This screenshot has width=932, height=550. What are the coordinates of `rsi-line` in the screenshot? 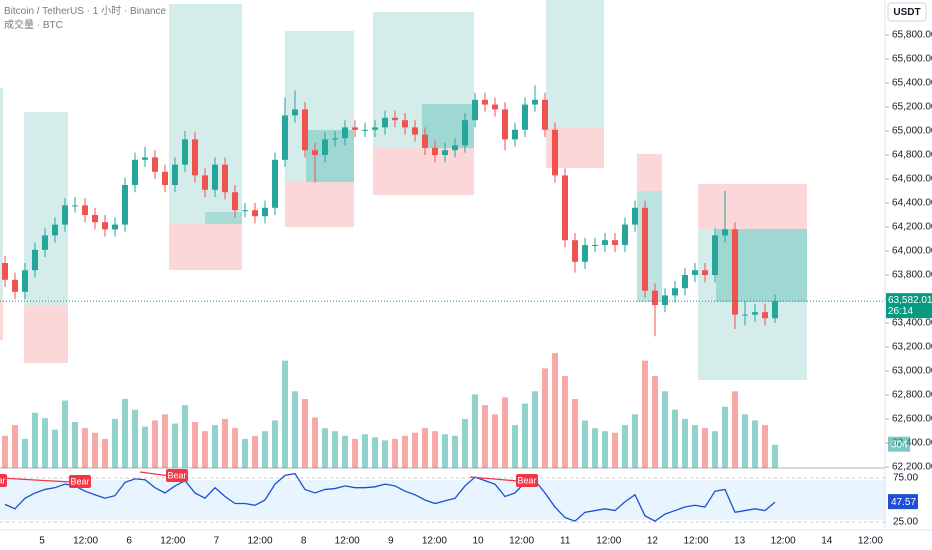 It's located at (390, 497).